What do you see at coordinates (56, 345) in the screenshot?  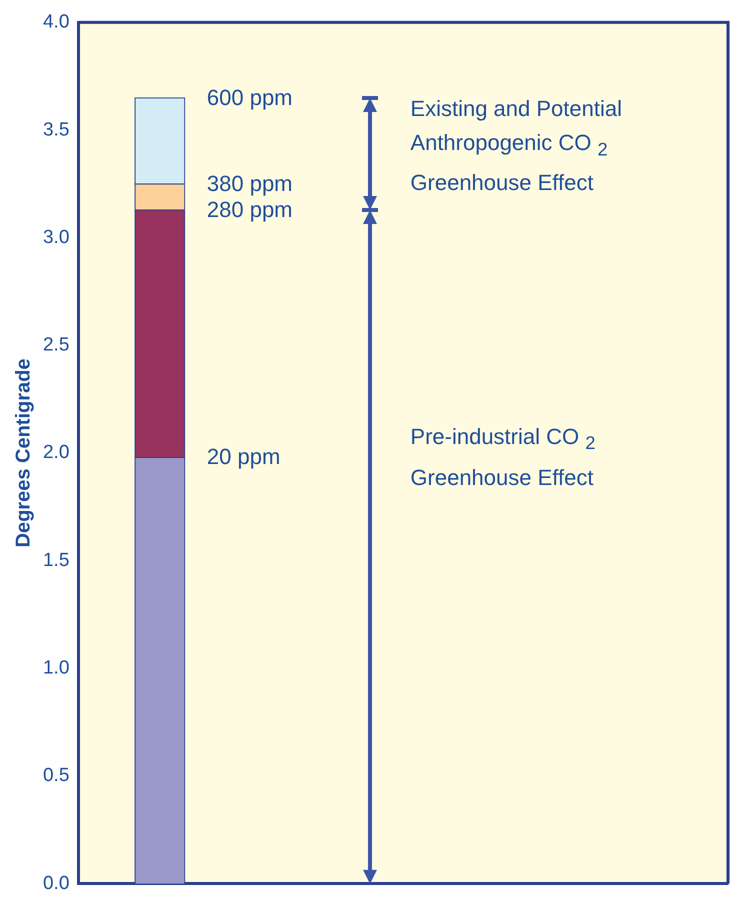 I see `y-tick-label: 2.5` at bounding box center [56, 345].